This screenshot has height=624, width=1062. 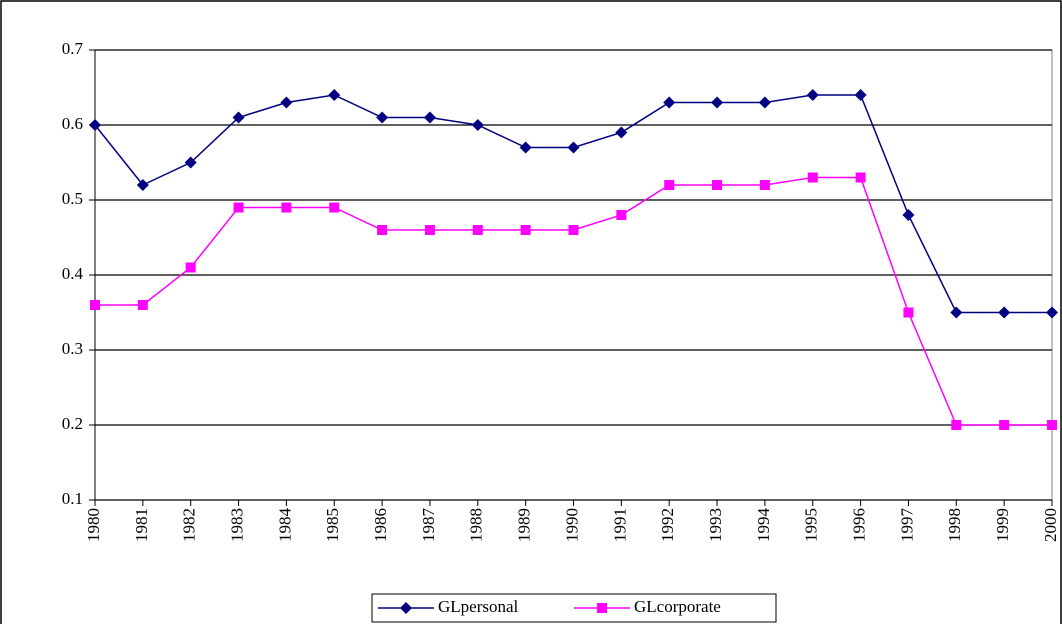 I want to click on y-tick-label: 0.5, so click(x=72, y=198).